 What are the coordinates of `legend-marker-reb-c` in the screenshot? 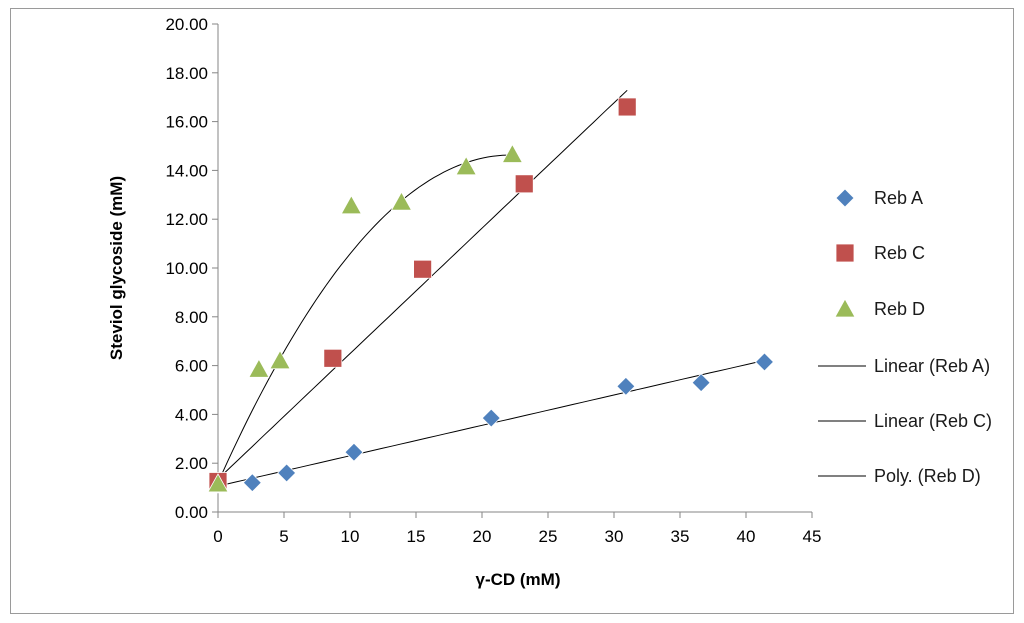 It's located at (845, 253).